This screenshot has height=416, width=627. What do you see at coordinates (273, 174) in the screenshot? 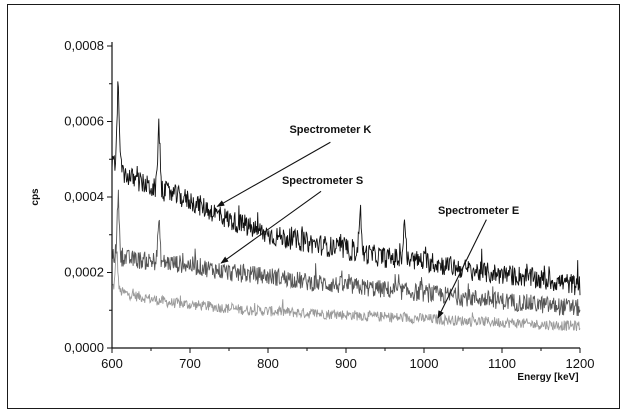
I see `annotation-arrow-spectrometer-k` at bounding box center [273, 174].